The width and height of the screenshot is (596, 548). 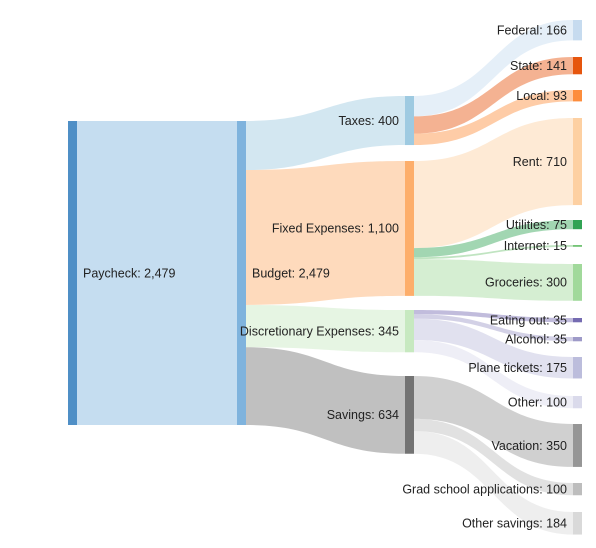 I want to click on node-budget, so click(x=241, y=273).